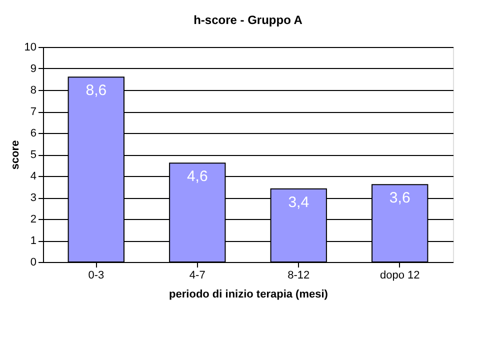 Image resolution: width=499 pixels, height=341 pixels. I want to click on y-tick-label: 9, so click(33, 69).